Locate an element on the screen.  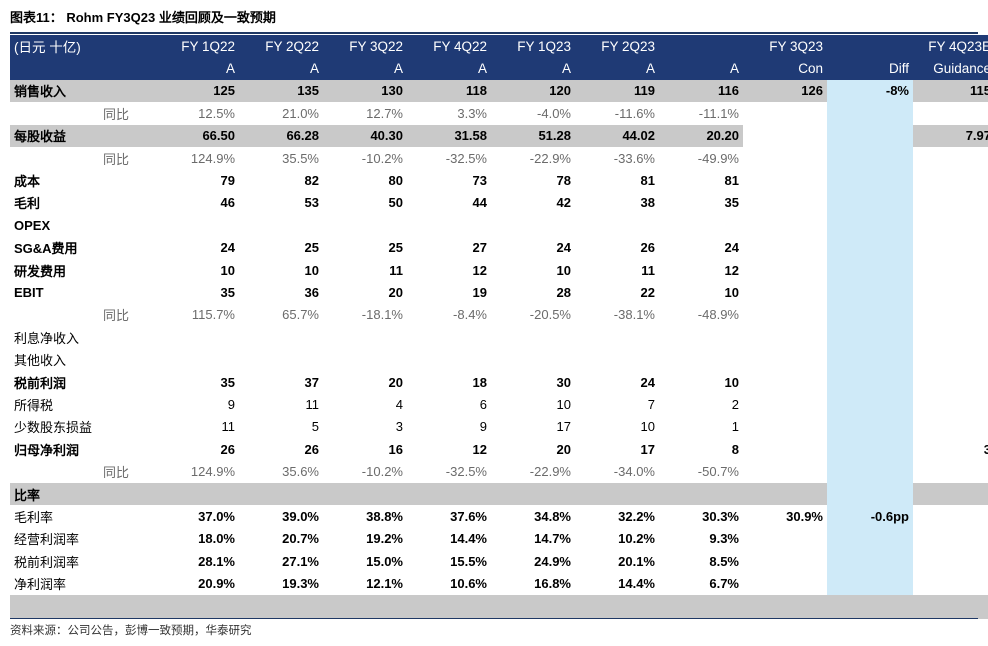
row-value: 115.7% is located at coordinates (213, 315).